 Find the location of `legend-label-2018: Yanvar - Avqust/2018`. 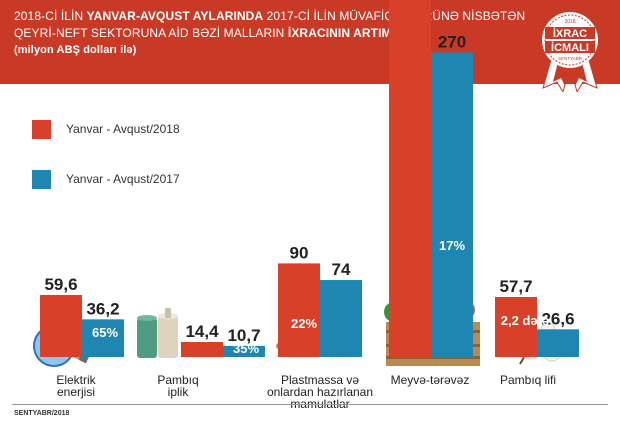

legend-label-2018: Yanvar - Avqust/2018 is located at coordinates (123, 129).